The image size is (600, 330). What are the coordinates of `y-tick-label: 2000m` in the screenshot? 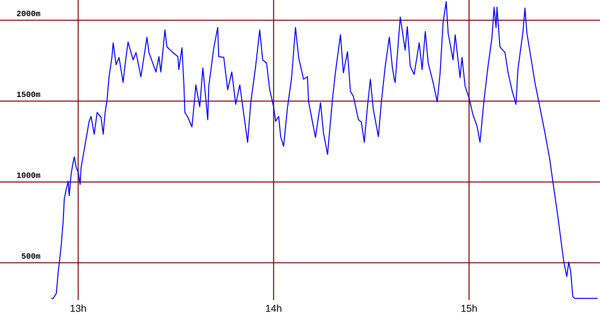 It's located at (28, 13).